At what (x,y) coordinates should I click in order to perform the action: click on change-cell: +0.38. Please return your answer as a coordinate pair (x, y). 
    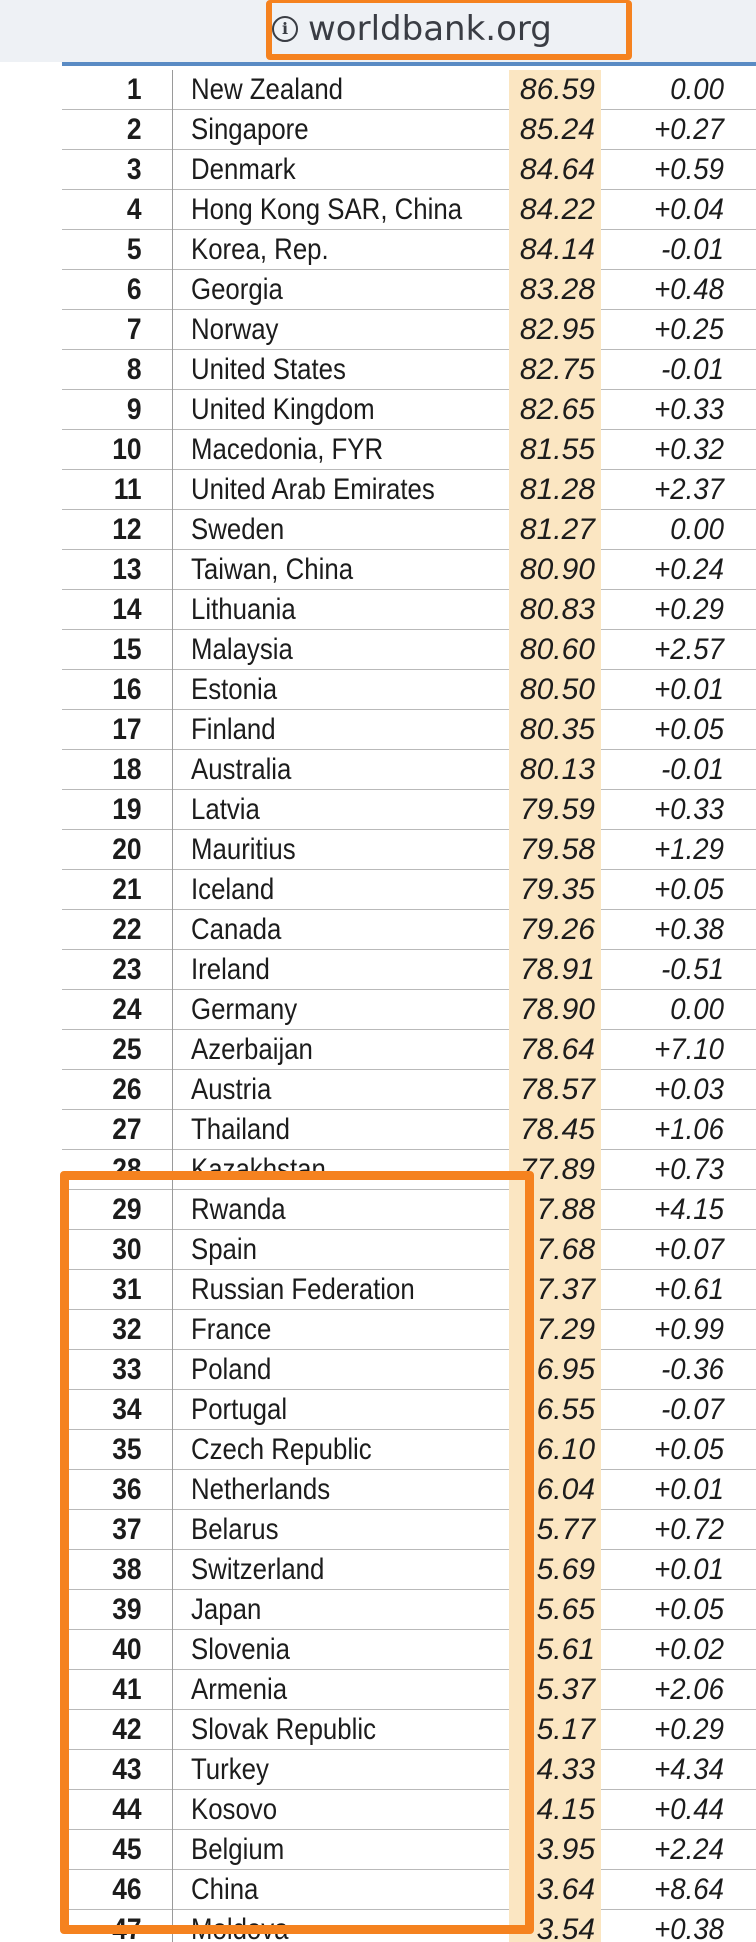
    Looking at the image, I should click on (689, 1927).